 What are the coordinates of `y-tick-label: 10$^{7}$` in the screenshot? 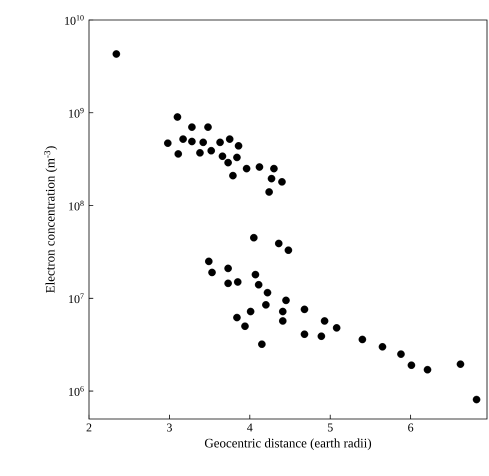 It's located at (76, 298).